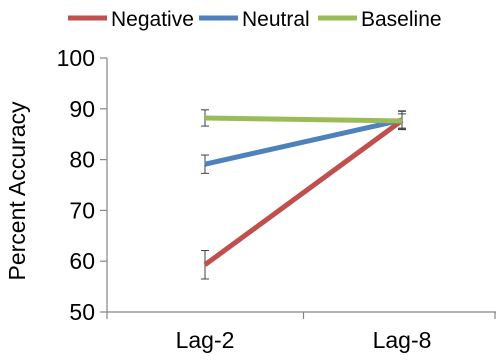 Image resolution: width=496 pixels, height=362 pixels. Describe the element at coordinates (152, 19) in the screenshot. I see `legend-label-negative: Negative` at that location.